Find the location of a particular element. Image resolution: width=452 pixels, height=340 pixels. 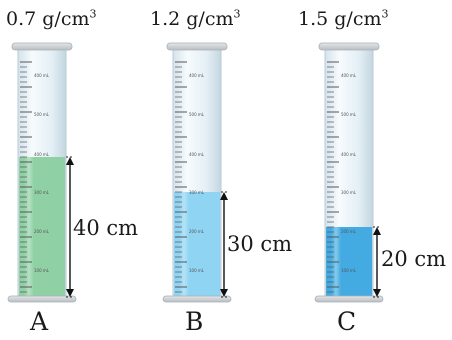

density-value-a: 0.7 is located at coordinates (21, 19).